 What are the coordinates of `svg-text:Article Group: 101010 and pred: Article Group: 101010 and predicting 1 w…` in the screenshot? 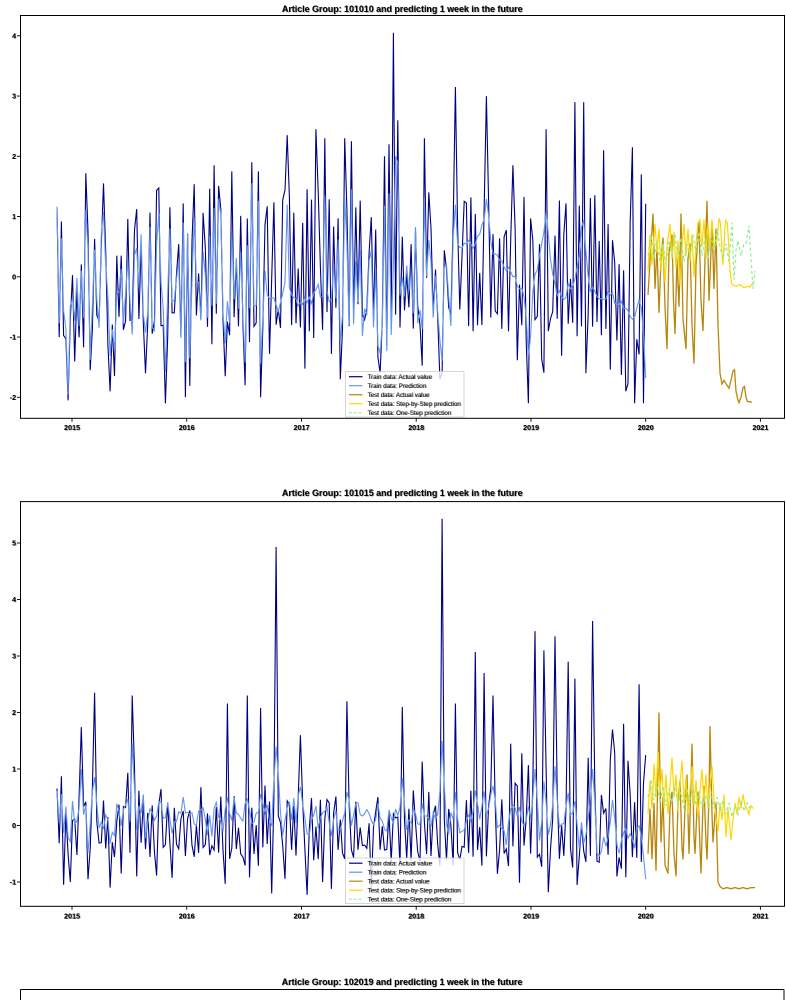 It's located at (402, 9).